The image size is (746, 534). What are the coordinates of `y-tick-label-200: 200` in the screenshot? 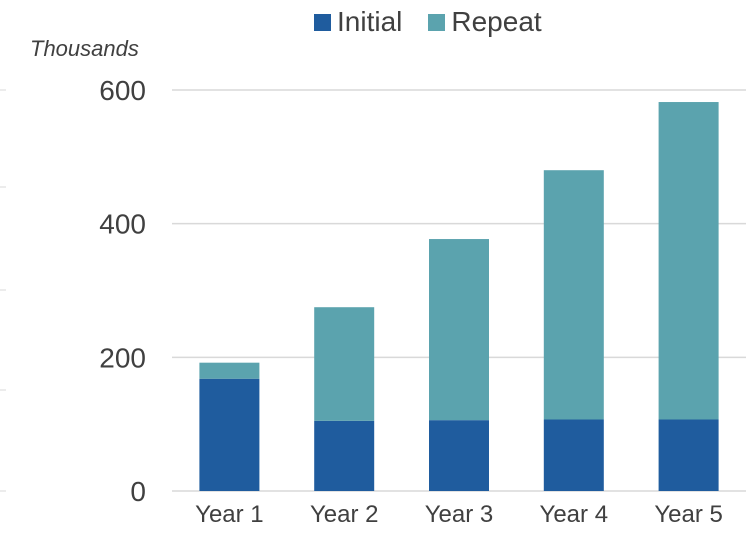 It's located at (122, 357).